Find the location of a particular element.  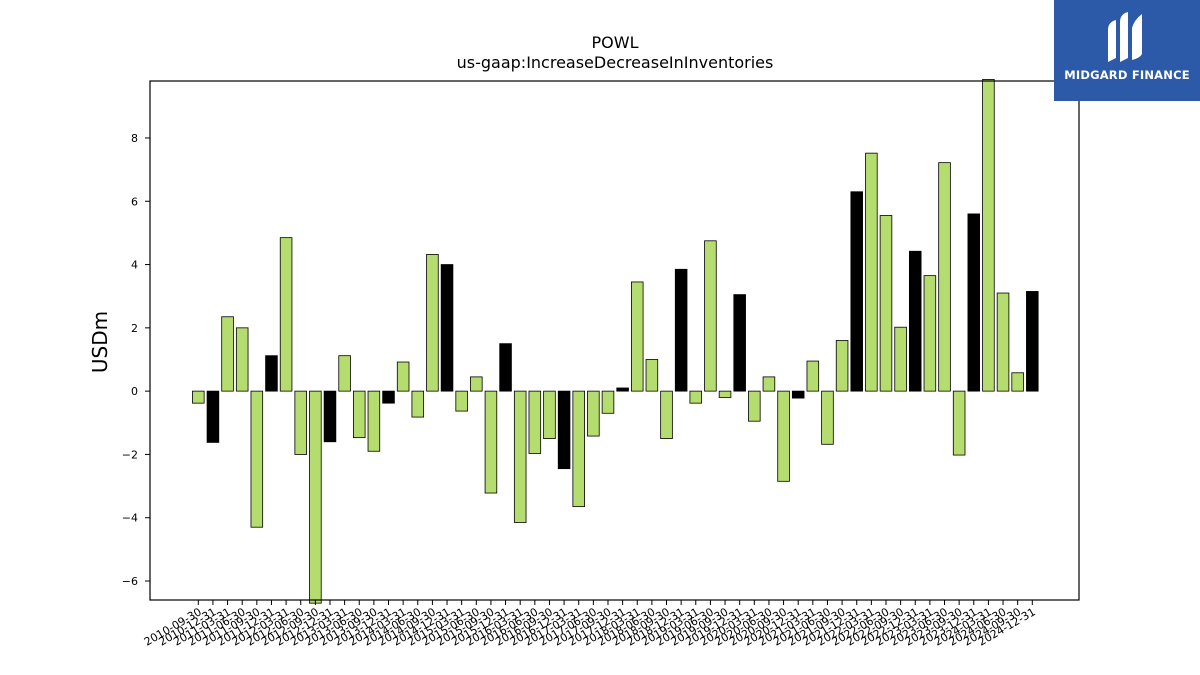

y-tick-label: −2 is located at coordinates (130, 454).